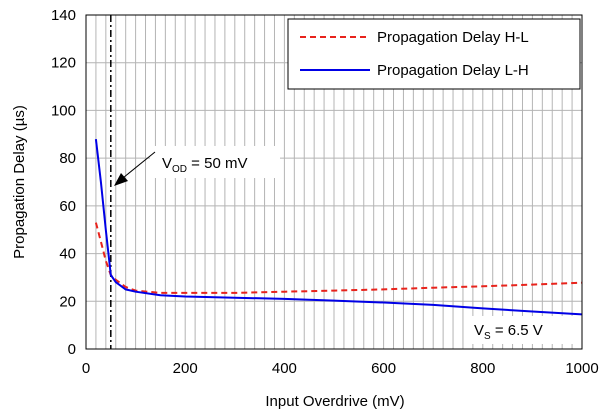 Image resolution: width=616 pixels, height=415 pixels. What do you see at coordinates (334, 401) in the screenshot?
I see `x-axis-title: Input Overdrive (mV)` at bounding box center [334, 401].